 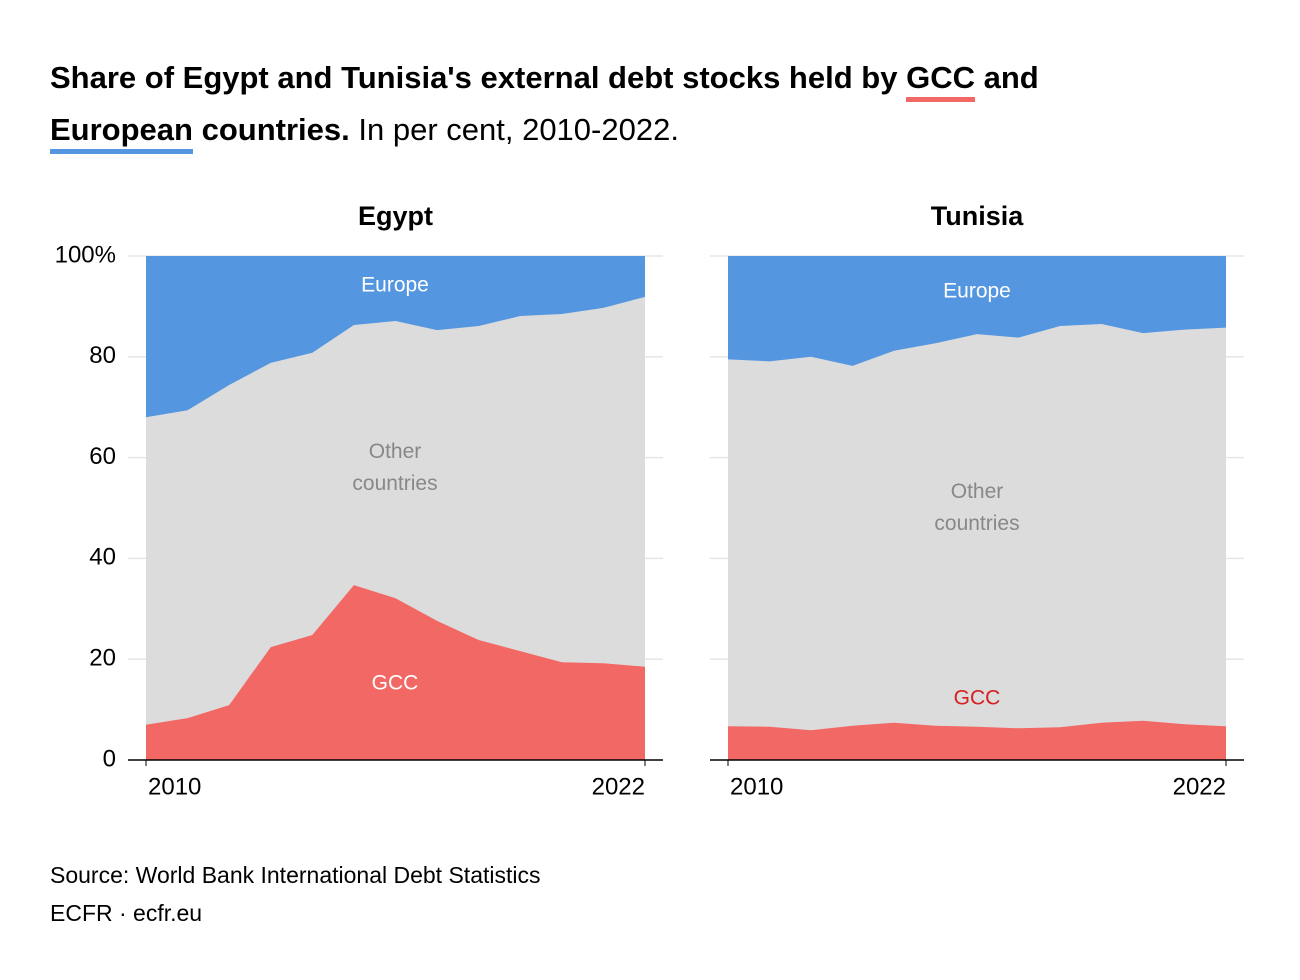 I want to click on y-tick-label: 40, so click(x=102, y=557).